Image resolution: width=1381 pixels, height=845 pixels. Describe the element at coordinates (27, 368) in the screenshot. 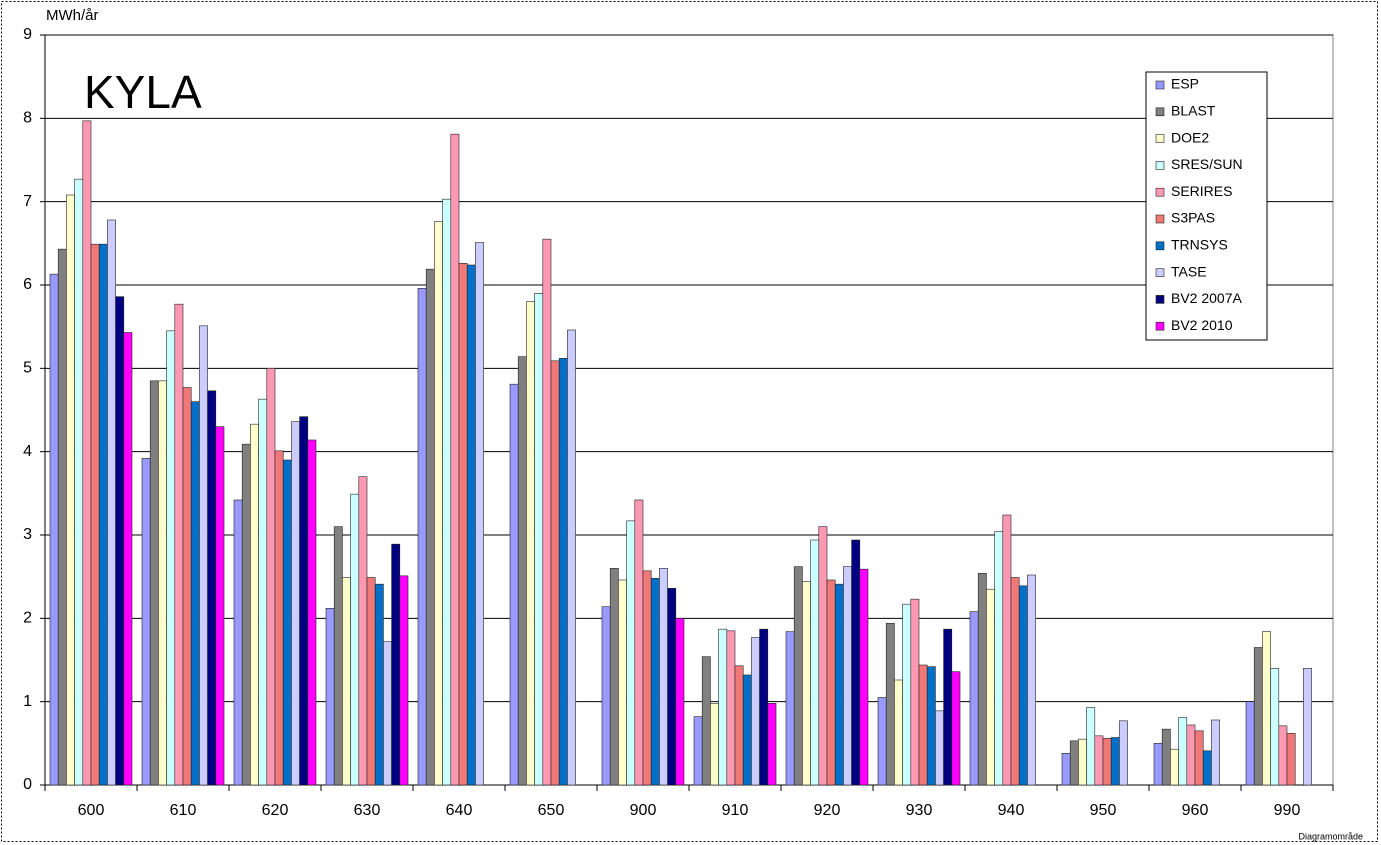

I see `y-tick-label: 5` at that location.